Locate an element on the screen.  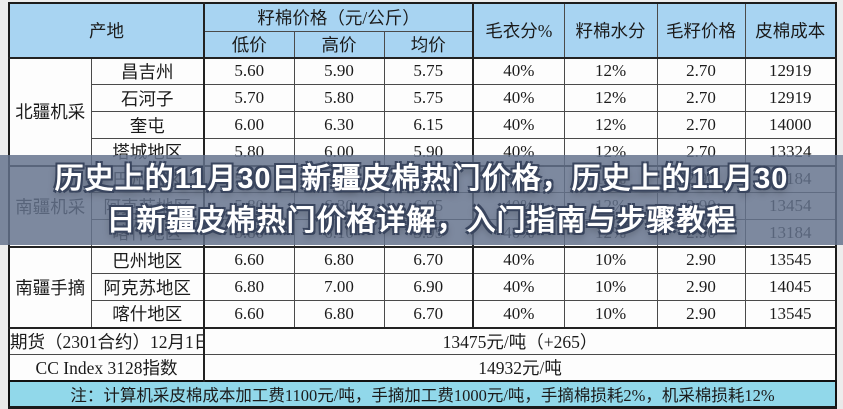
futures-row: 期货（2301合约）12月1日 13475元/吨（+265） is located at coordinates (422, 340).